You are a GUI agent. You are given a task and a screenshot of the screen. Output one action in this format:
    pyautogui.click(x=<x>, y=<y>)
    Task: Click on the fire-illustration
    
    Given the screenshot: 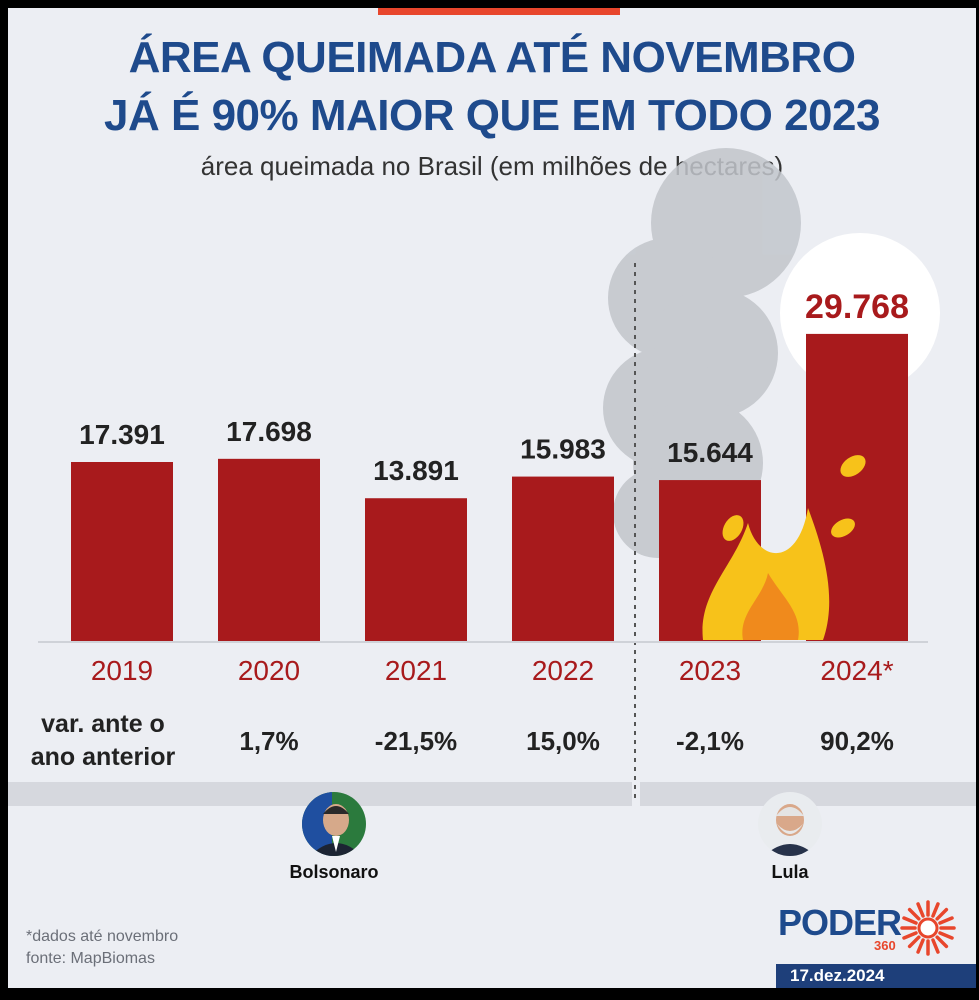 What is the action you would take?
    pyautogui.click(x=784, y=547)
    